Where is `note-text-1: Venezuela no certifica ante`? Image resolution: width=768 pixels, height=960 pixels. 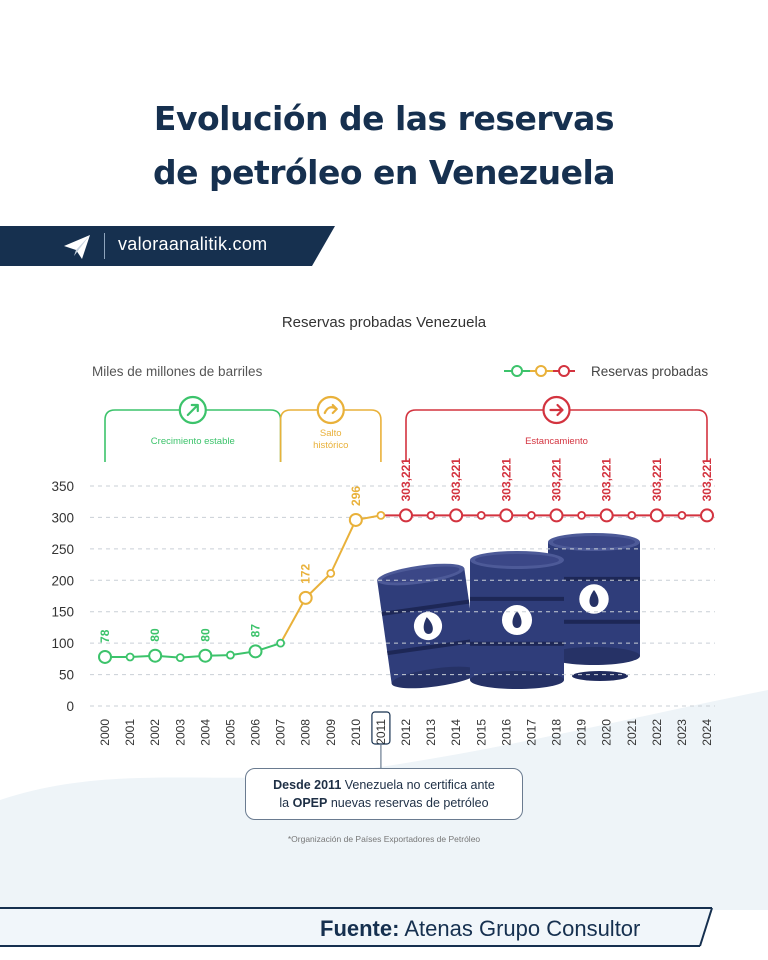
note-text-1: Venezuela no certifica ante is located at coordinates (418, 785).